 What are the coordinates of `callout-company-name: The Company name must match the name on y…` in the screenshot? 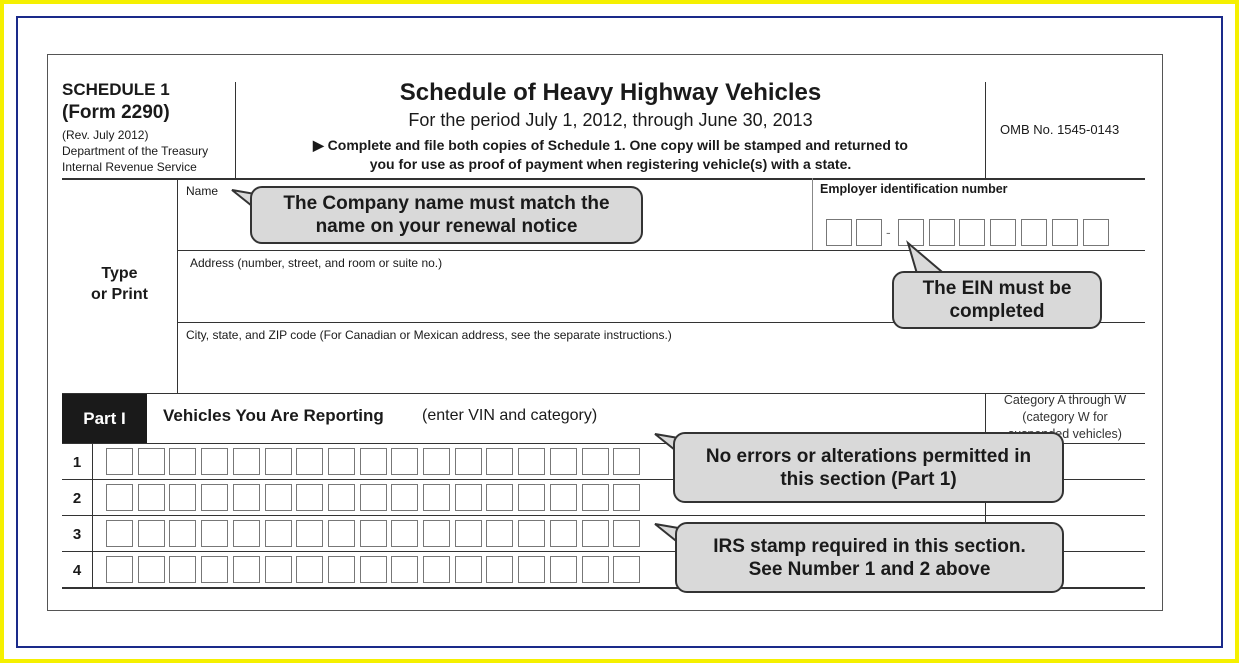 It's located at (446, 215).